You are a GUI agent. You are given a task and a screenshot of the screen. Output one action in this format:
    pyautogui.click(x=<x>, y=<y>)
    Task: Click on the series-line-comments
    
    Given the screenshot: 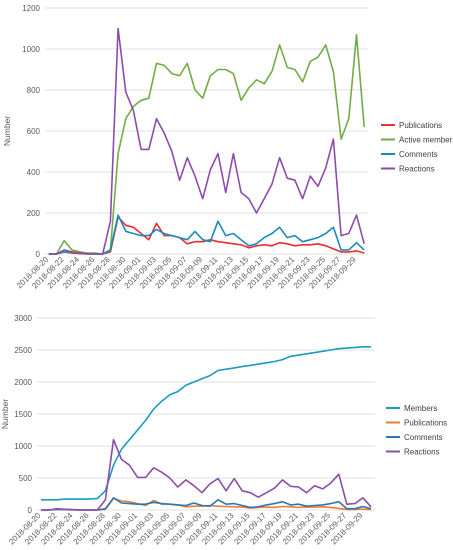 What is the action you would take?
    pyautogui.click(x=206, y=234)
    